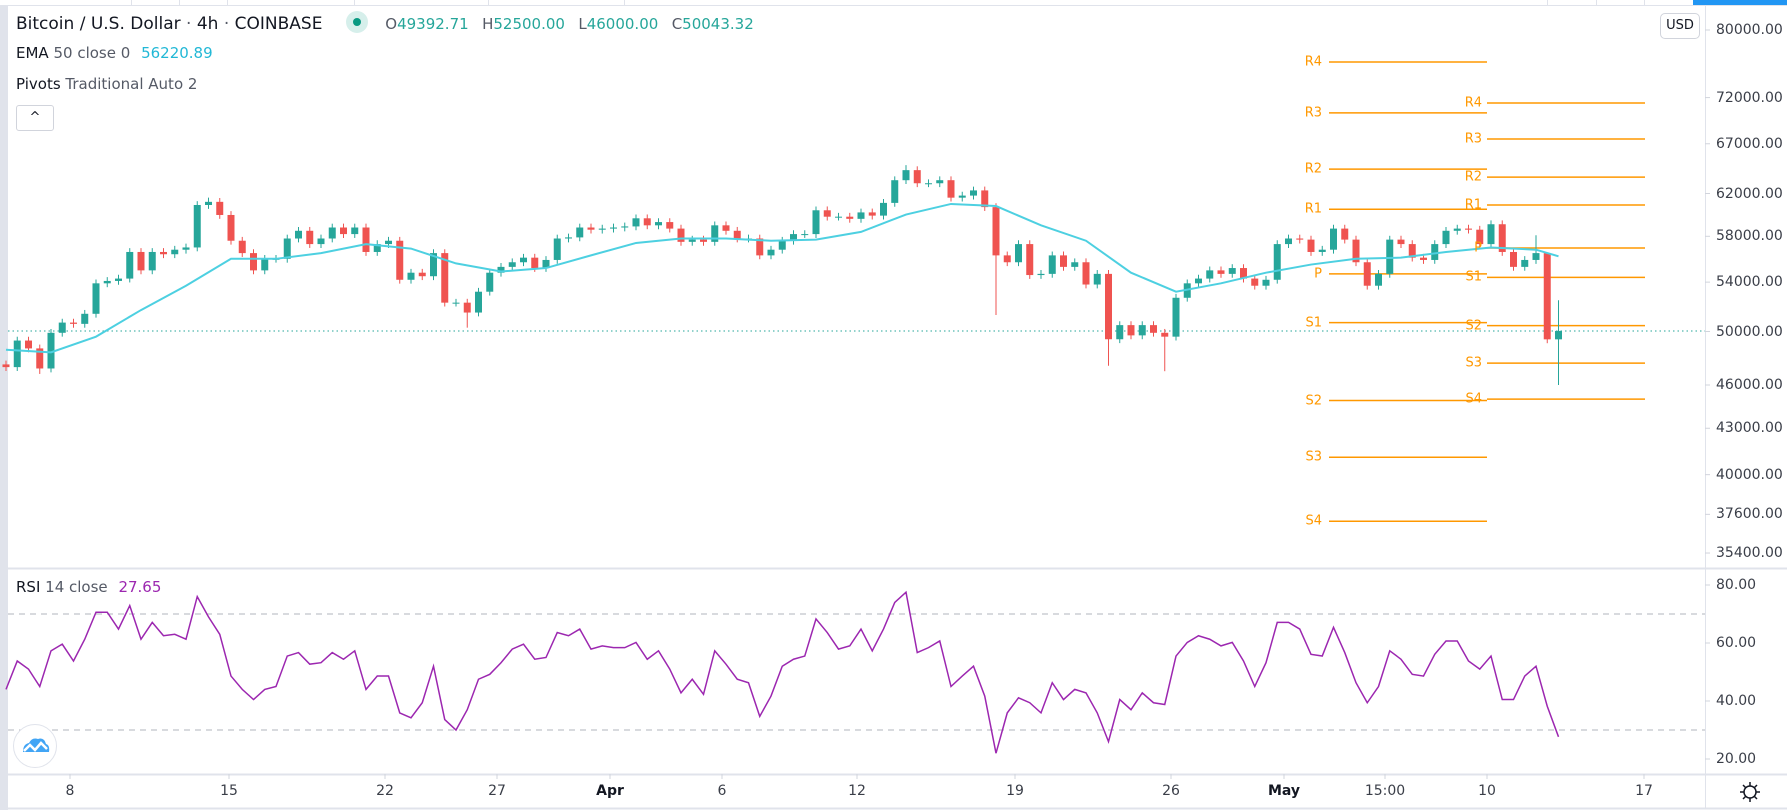 This screenshot has width=1787, height=810. What do you see at coordinates (1487, 791) in the screenshot?
I see `time-axis-label: 10` at bounding box center [1487, 791].